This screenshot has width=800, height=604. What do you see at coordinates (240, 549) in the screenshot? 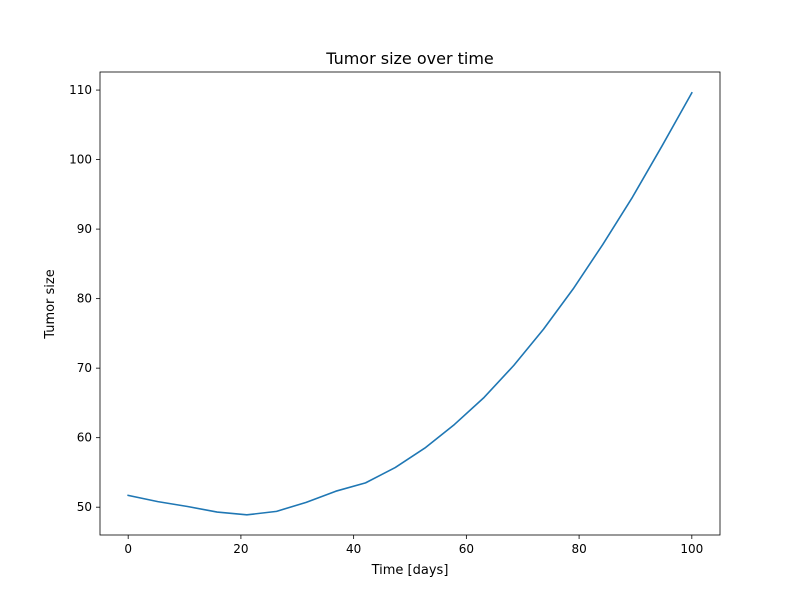
I see `x-tick-label: 20` at bounding box center [240, 549].